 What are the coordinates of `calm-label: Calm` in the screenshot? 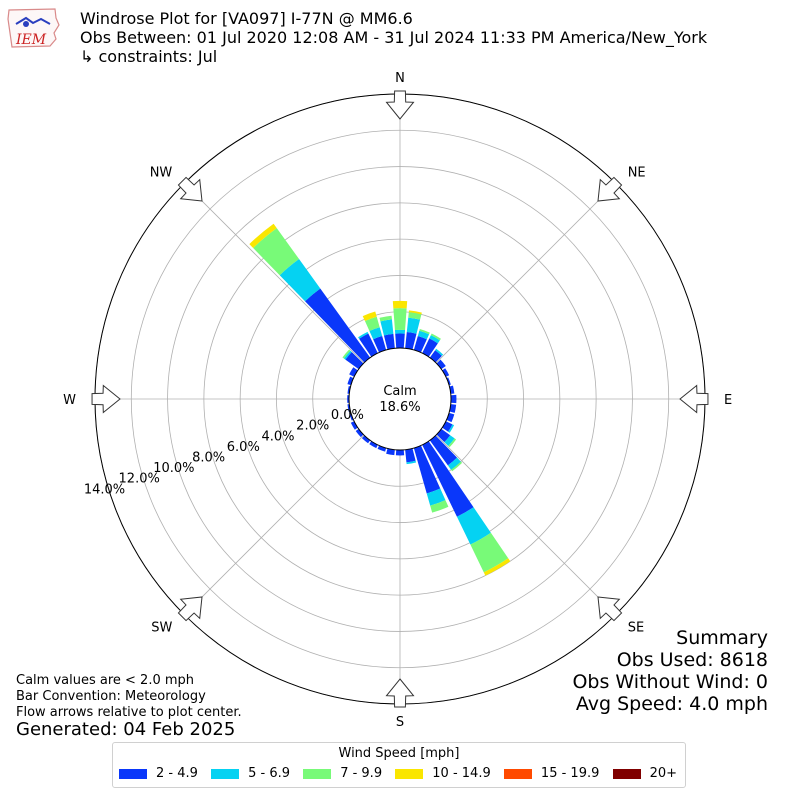 It's located at (399, 391).